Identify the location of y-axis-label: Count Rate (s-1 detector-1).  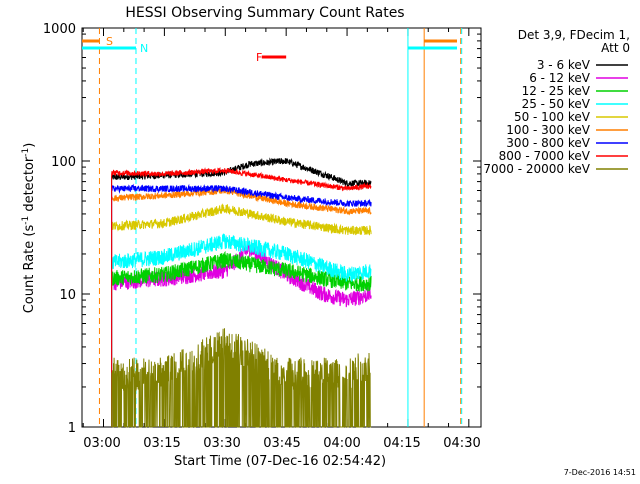
(29, 228).